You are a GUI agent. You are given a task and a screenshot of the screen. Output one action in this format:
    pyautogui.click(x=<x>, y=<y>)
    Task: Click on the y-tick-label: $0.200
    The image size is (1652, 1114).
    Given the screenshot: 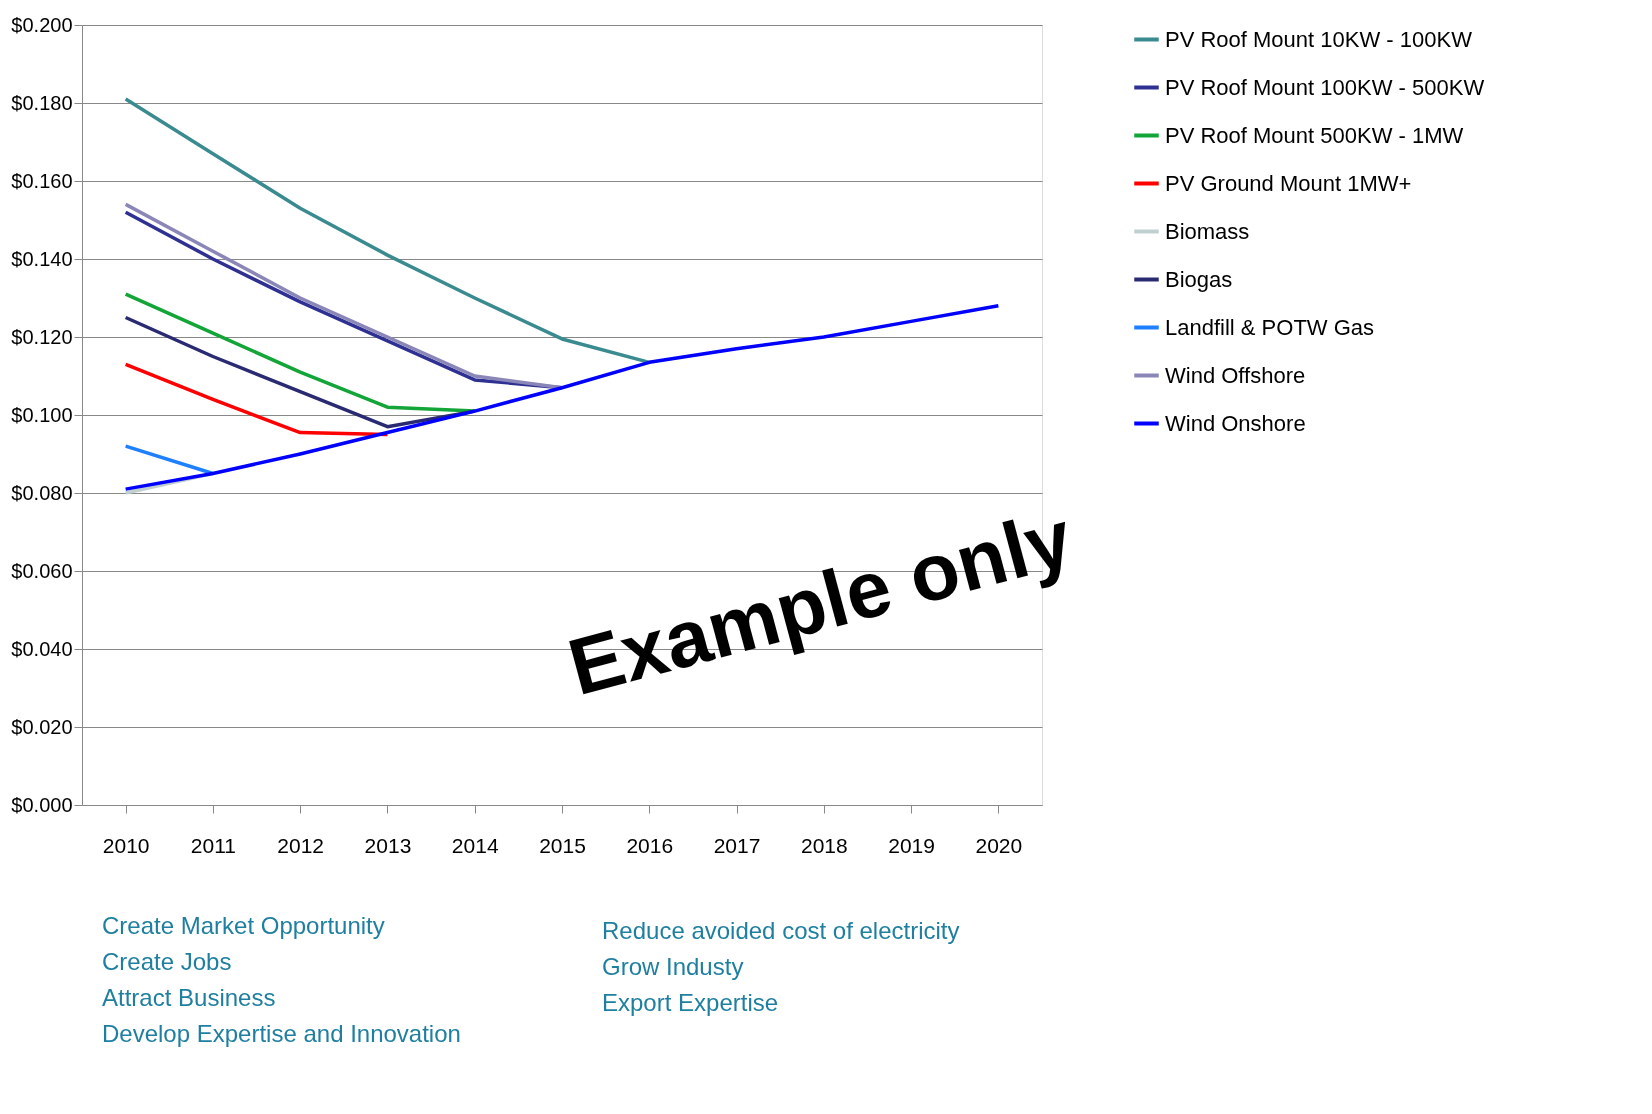 What is the action you would take?
    pyautogui.click(x=42, y=24)
    